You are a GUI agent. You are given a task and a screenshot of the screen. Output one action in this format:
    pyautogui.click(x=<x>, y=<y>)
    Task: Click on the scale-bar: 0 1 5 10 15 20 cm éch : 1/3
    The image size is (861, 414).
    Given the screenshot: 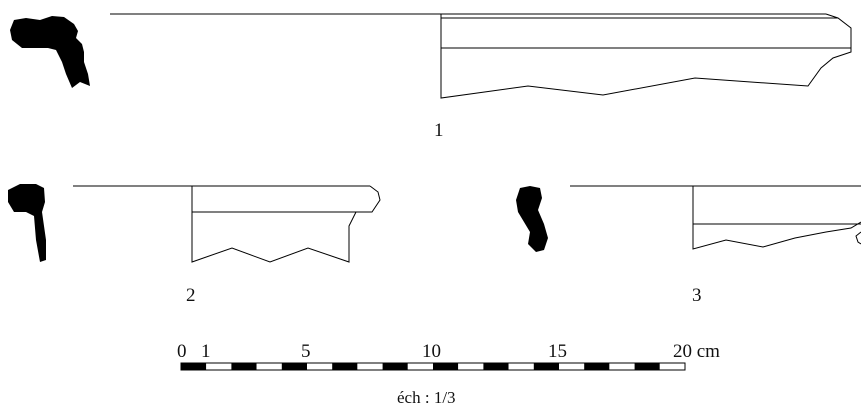 What is the action you would take?
    pyautogui.click(x=448, y=374)
    